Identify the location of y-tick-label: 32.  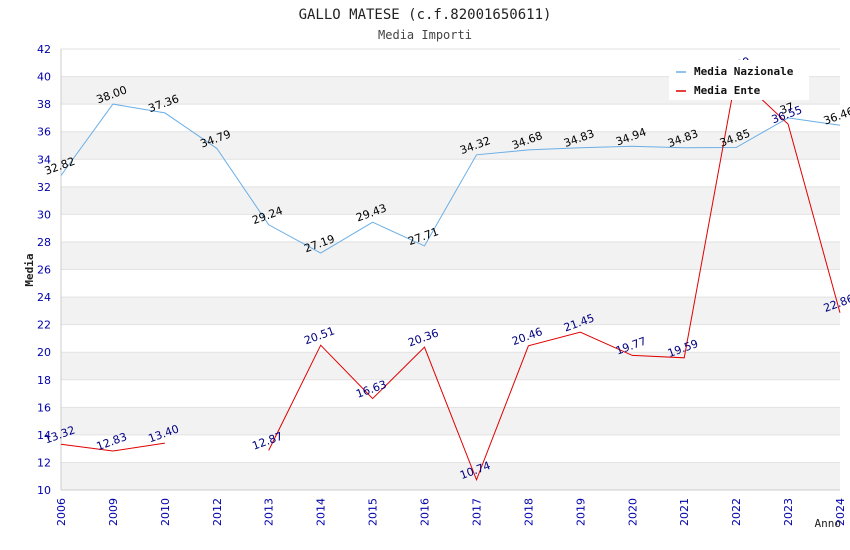
(44, 187).